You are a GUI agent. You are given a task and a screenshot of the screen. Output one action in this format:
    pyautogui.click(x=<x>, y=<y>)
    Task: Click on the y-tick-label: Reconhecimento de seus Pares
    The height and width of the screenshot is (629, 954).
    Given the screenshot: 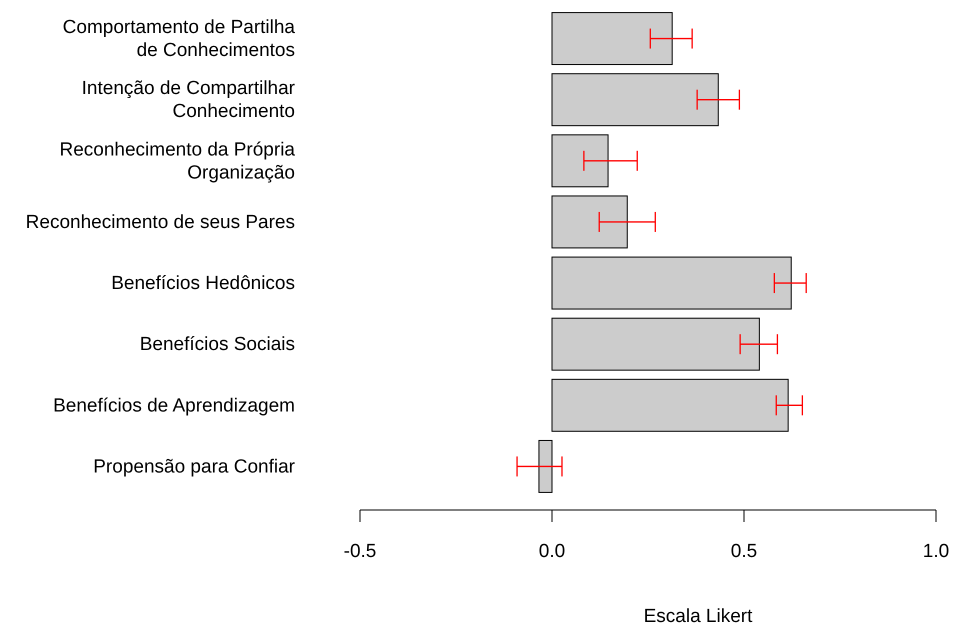 What is the action you would take?
    pyautogui.click(x=160, y=221)
    